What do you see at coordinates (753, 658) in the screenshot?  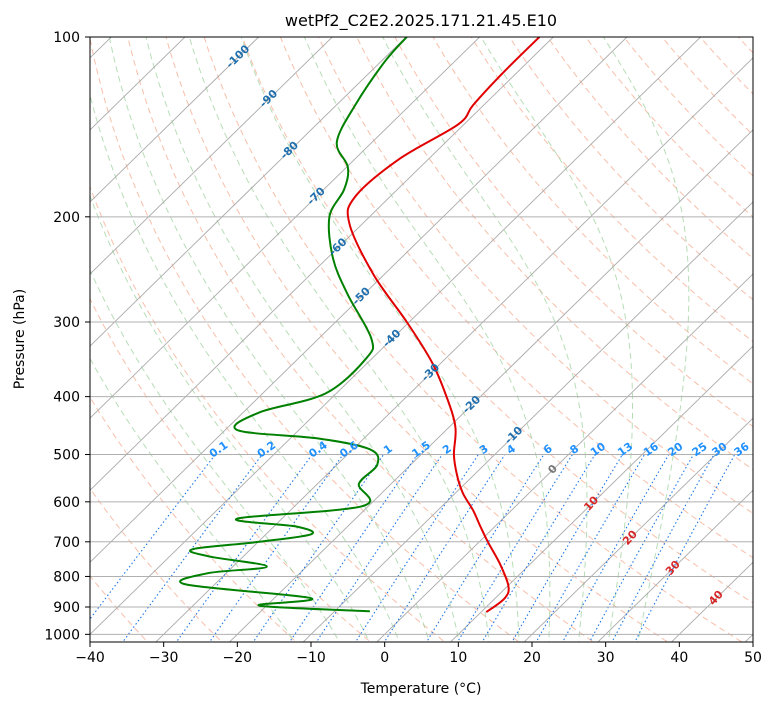 I see `x-tick-label: 50` at bounding box center [753, 658].